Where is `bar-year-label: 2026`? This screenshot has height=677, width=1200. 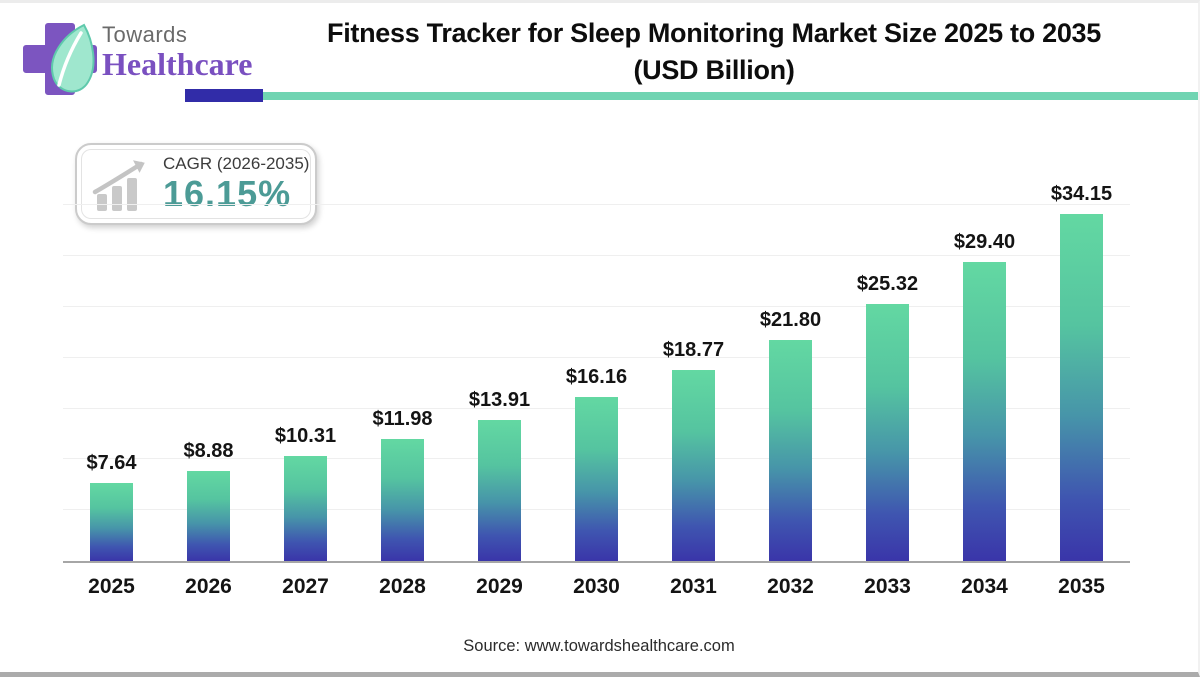
bar-year-label: 2026 is located at coordinates (208, 586).